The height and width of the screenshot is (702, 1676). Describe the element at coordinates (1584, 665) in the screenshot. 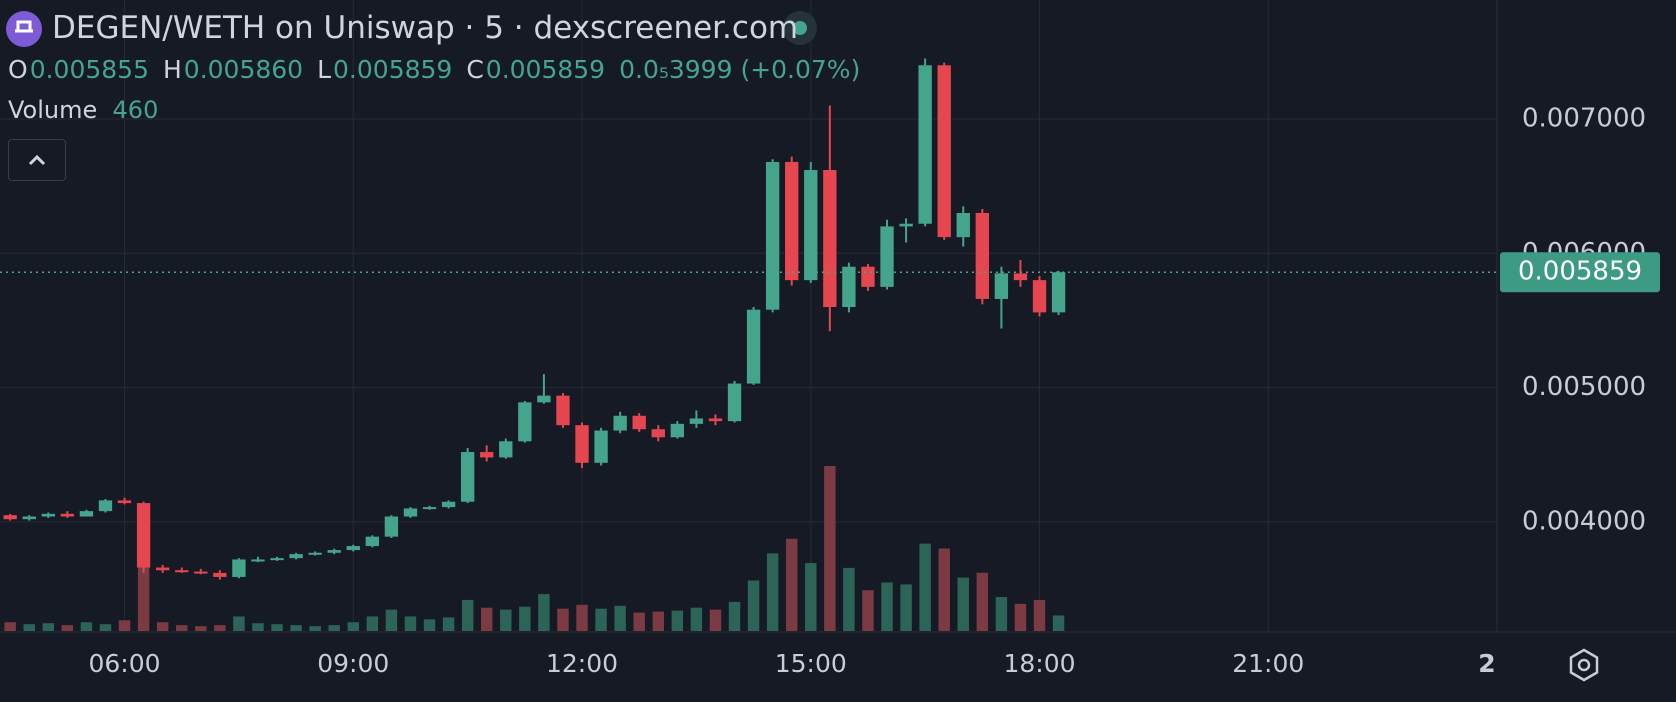

I see `settings-icon-center` at that location.